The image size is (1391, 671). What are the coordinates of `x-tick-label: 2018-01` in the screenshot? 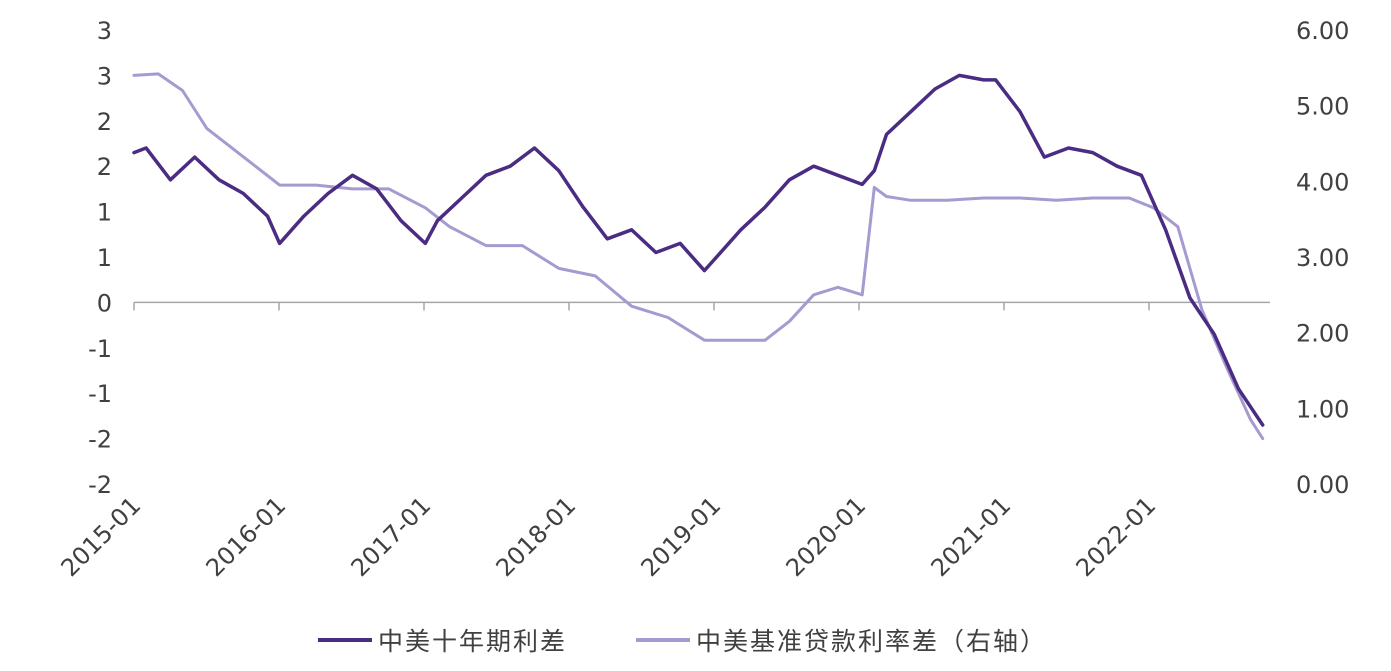 It's located at (536, 536).